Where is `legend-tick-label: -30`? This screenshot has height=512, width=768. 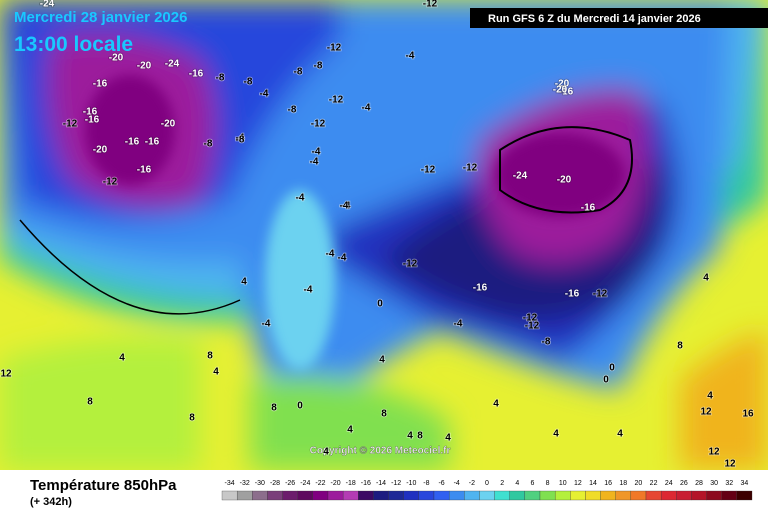 legend-tick-label: -30 is located at coordinates (260, 483).